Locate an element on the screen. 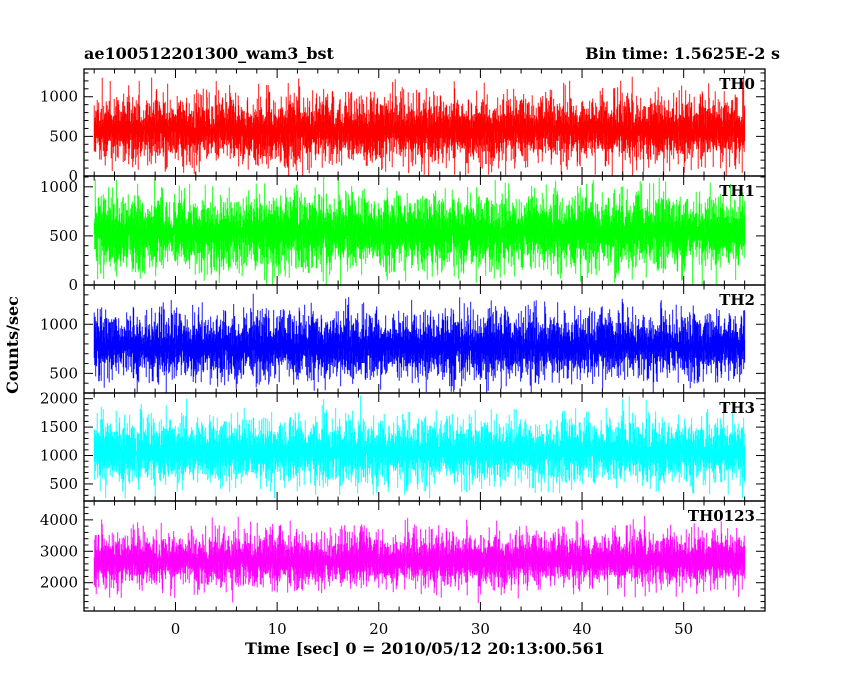 The height and width of the screenshot is (680, 850). panel-th0: 0 500 1000 TH0 is located at coordinates (403, 126).